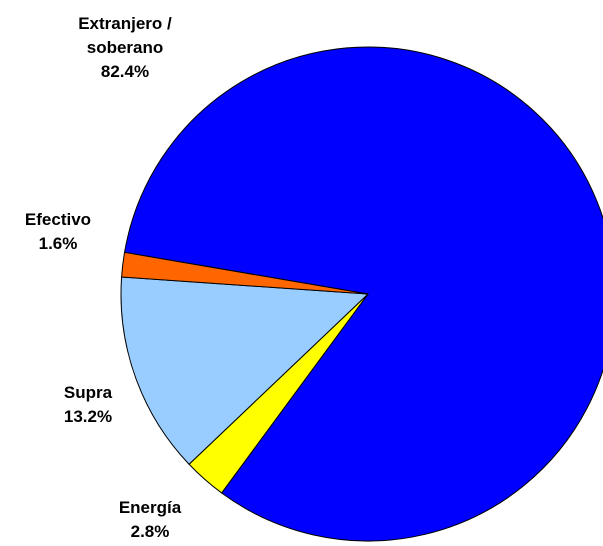 This screenshot has height=546, width=603. I want to click on category-label: Supra, so click(88, 392).